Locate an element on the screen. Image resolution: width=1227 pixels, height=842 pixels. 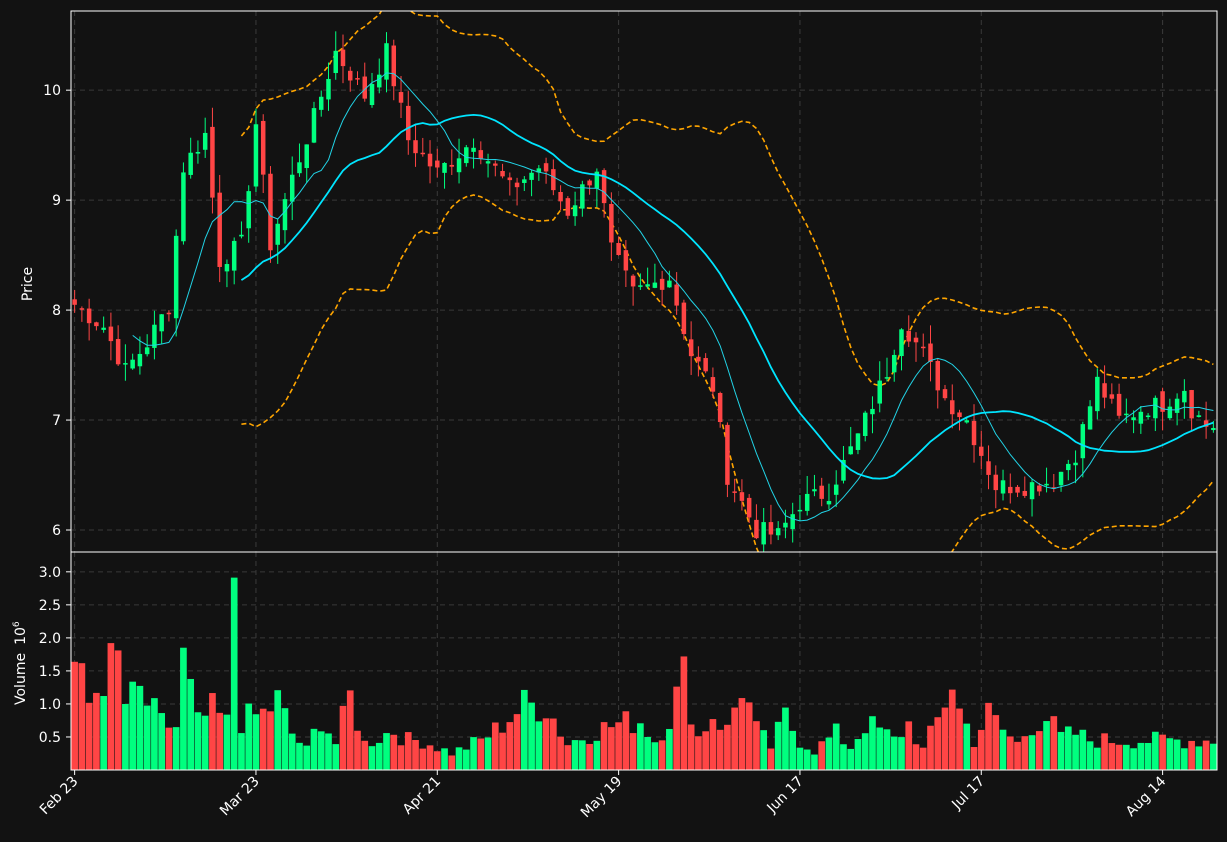
volume-tick-label: 2.5 is located at coordinates (50, 606).